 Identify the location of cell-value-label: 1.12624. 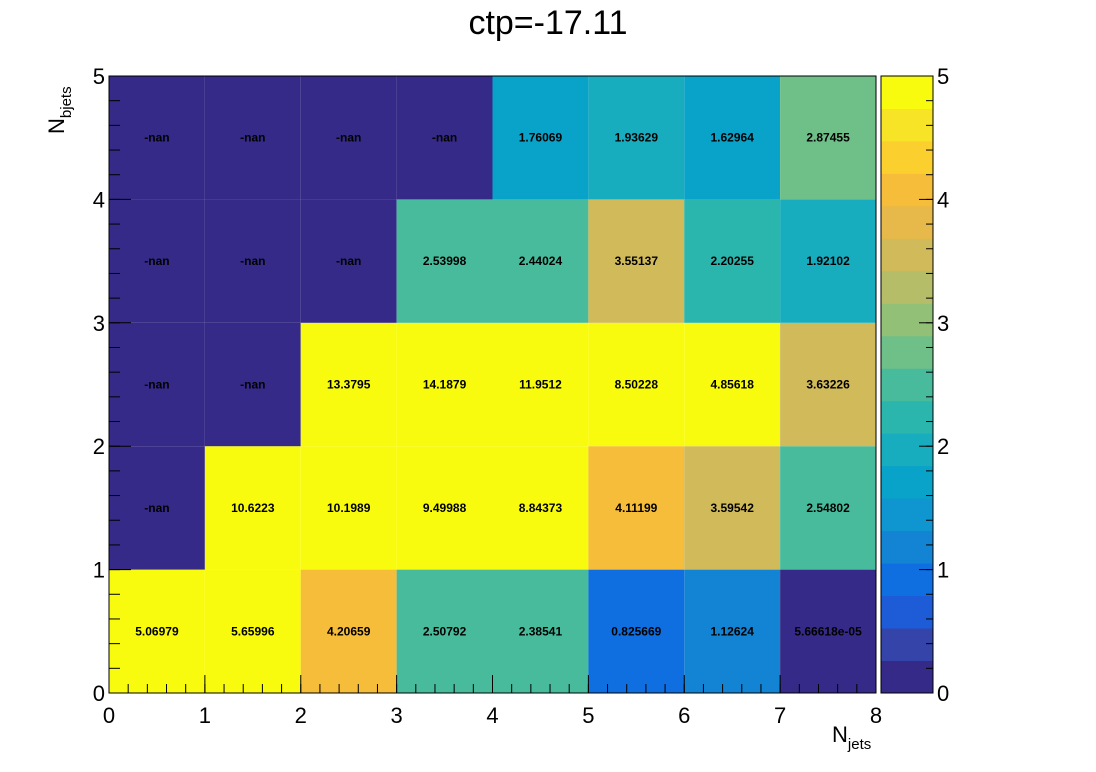
(732, 631).